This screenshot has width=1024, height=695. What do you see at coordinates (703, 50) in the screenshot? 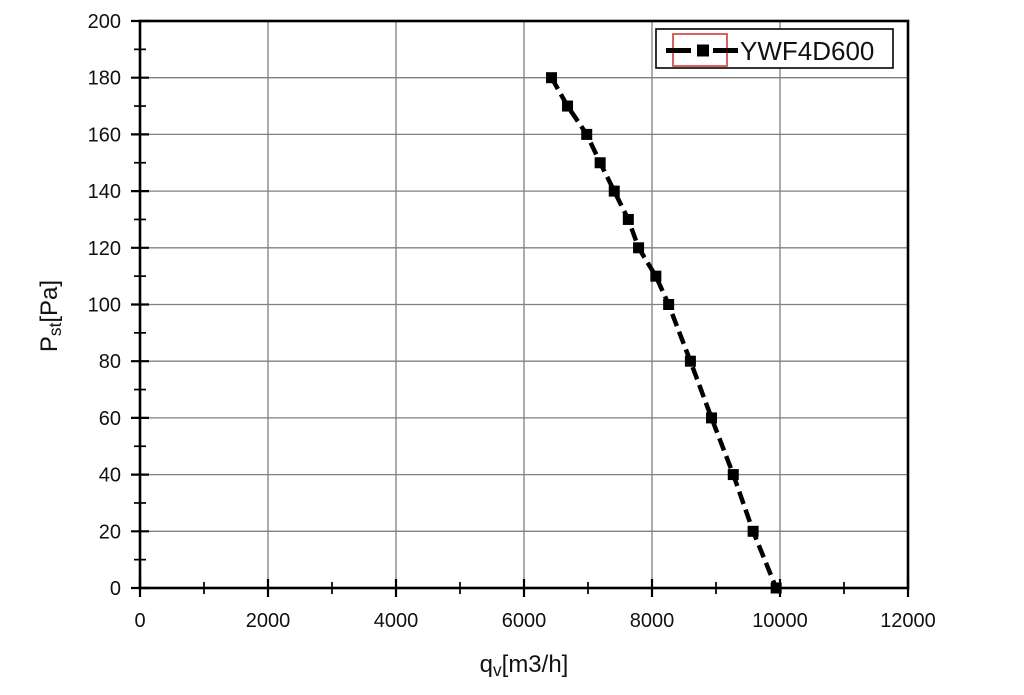
I see `legend-marker-sample` at bounding box center [703, 50].